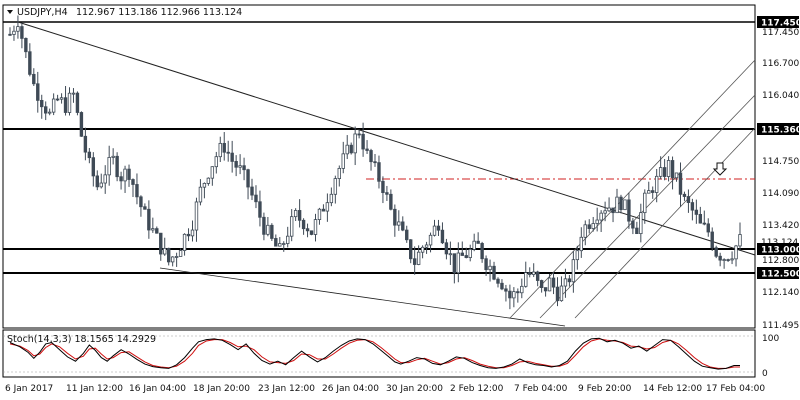  I want to click on time-tick-label: 2 Feb 12:00, so click(477, 389).